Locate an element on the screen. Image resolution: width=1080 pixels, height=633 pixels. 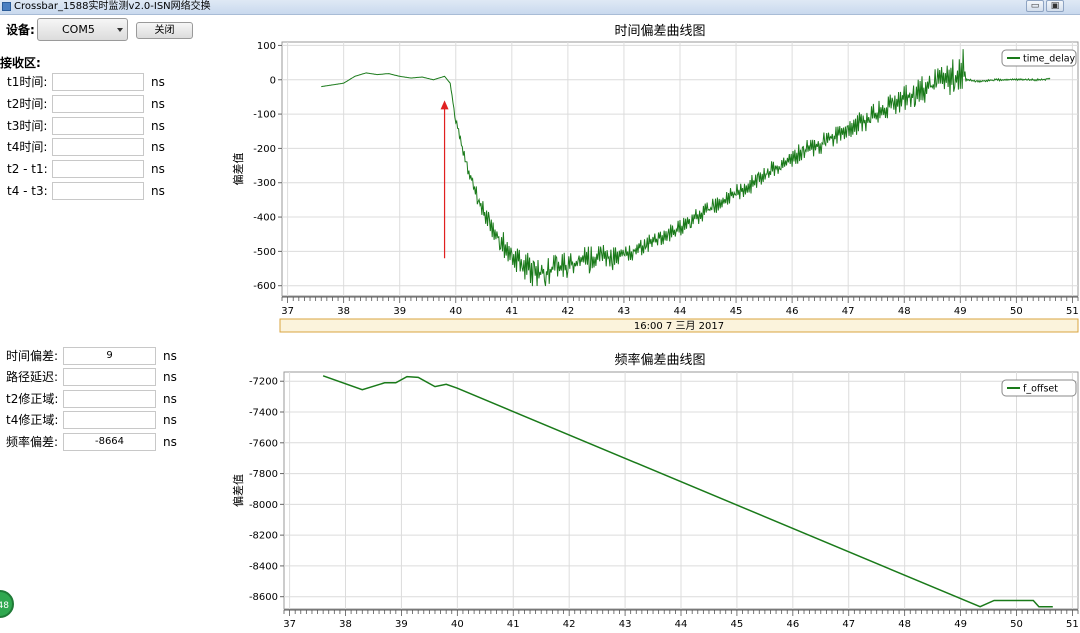
result-field: 9 is located at coordinates (109, 356).